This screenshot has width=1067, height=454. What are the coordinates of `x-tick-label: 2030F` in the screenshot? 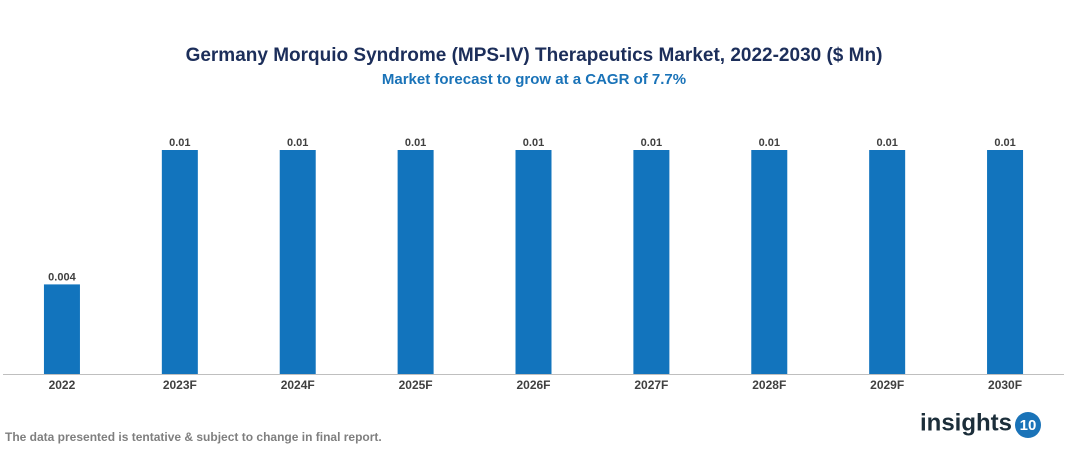 It's located at (1005, 385).